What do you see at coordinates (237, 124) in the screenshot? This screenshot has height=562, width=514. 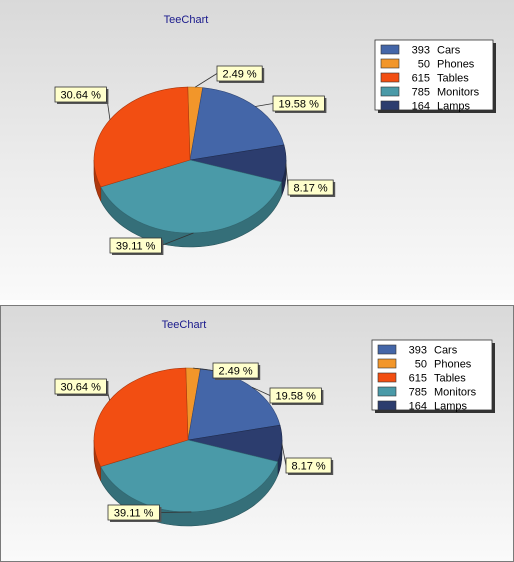 I see `pie-slice-cars` at bounding box center [237, 124].